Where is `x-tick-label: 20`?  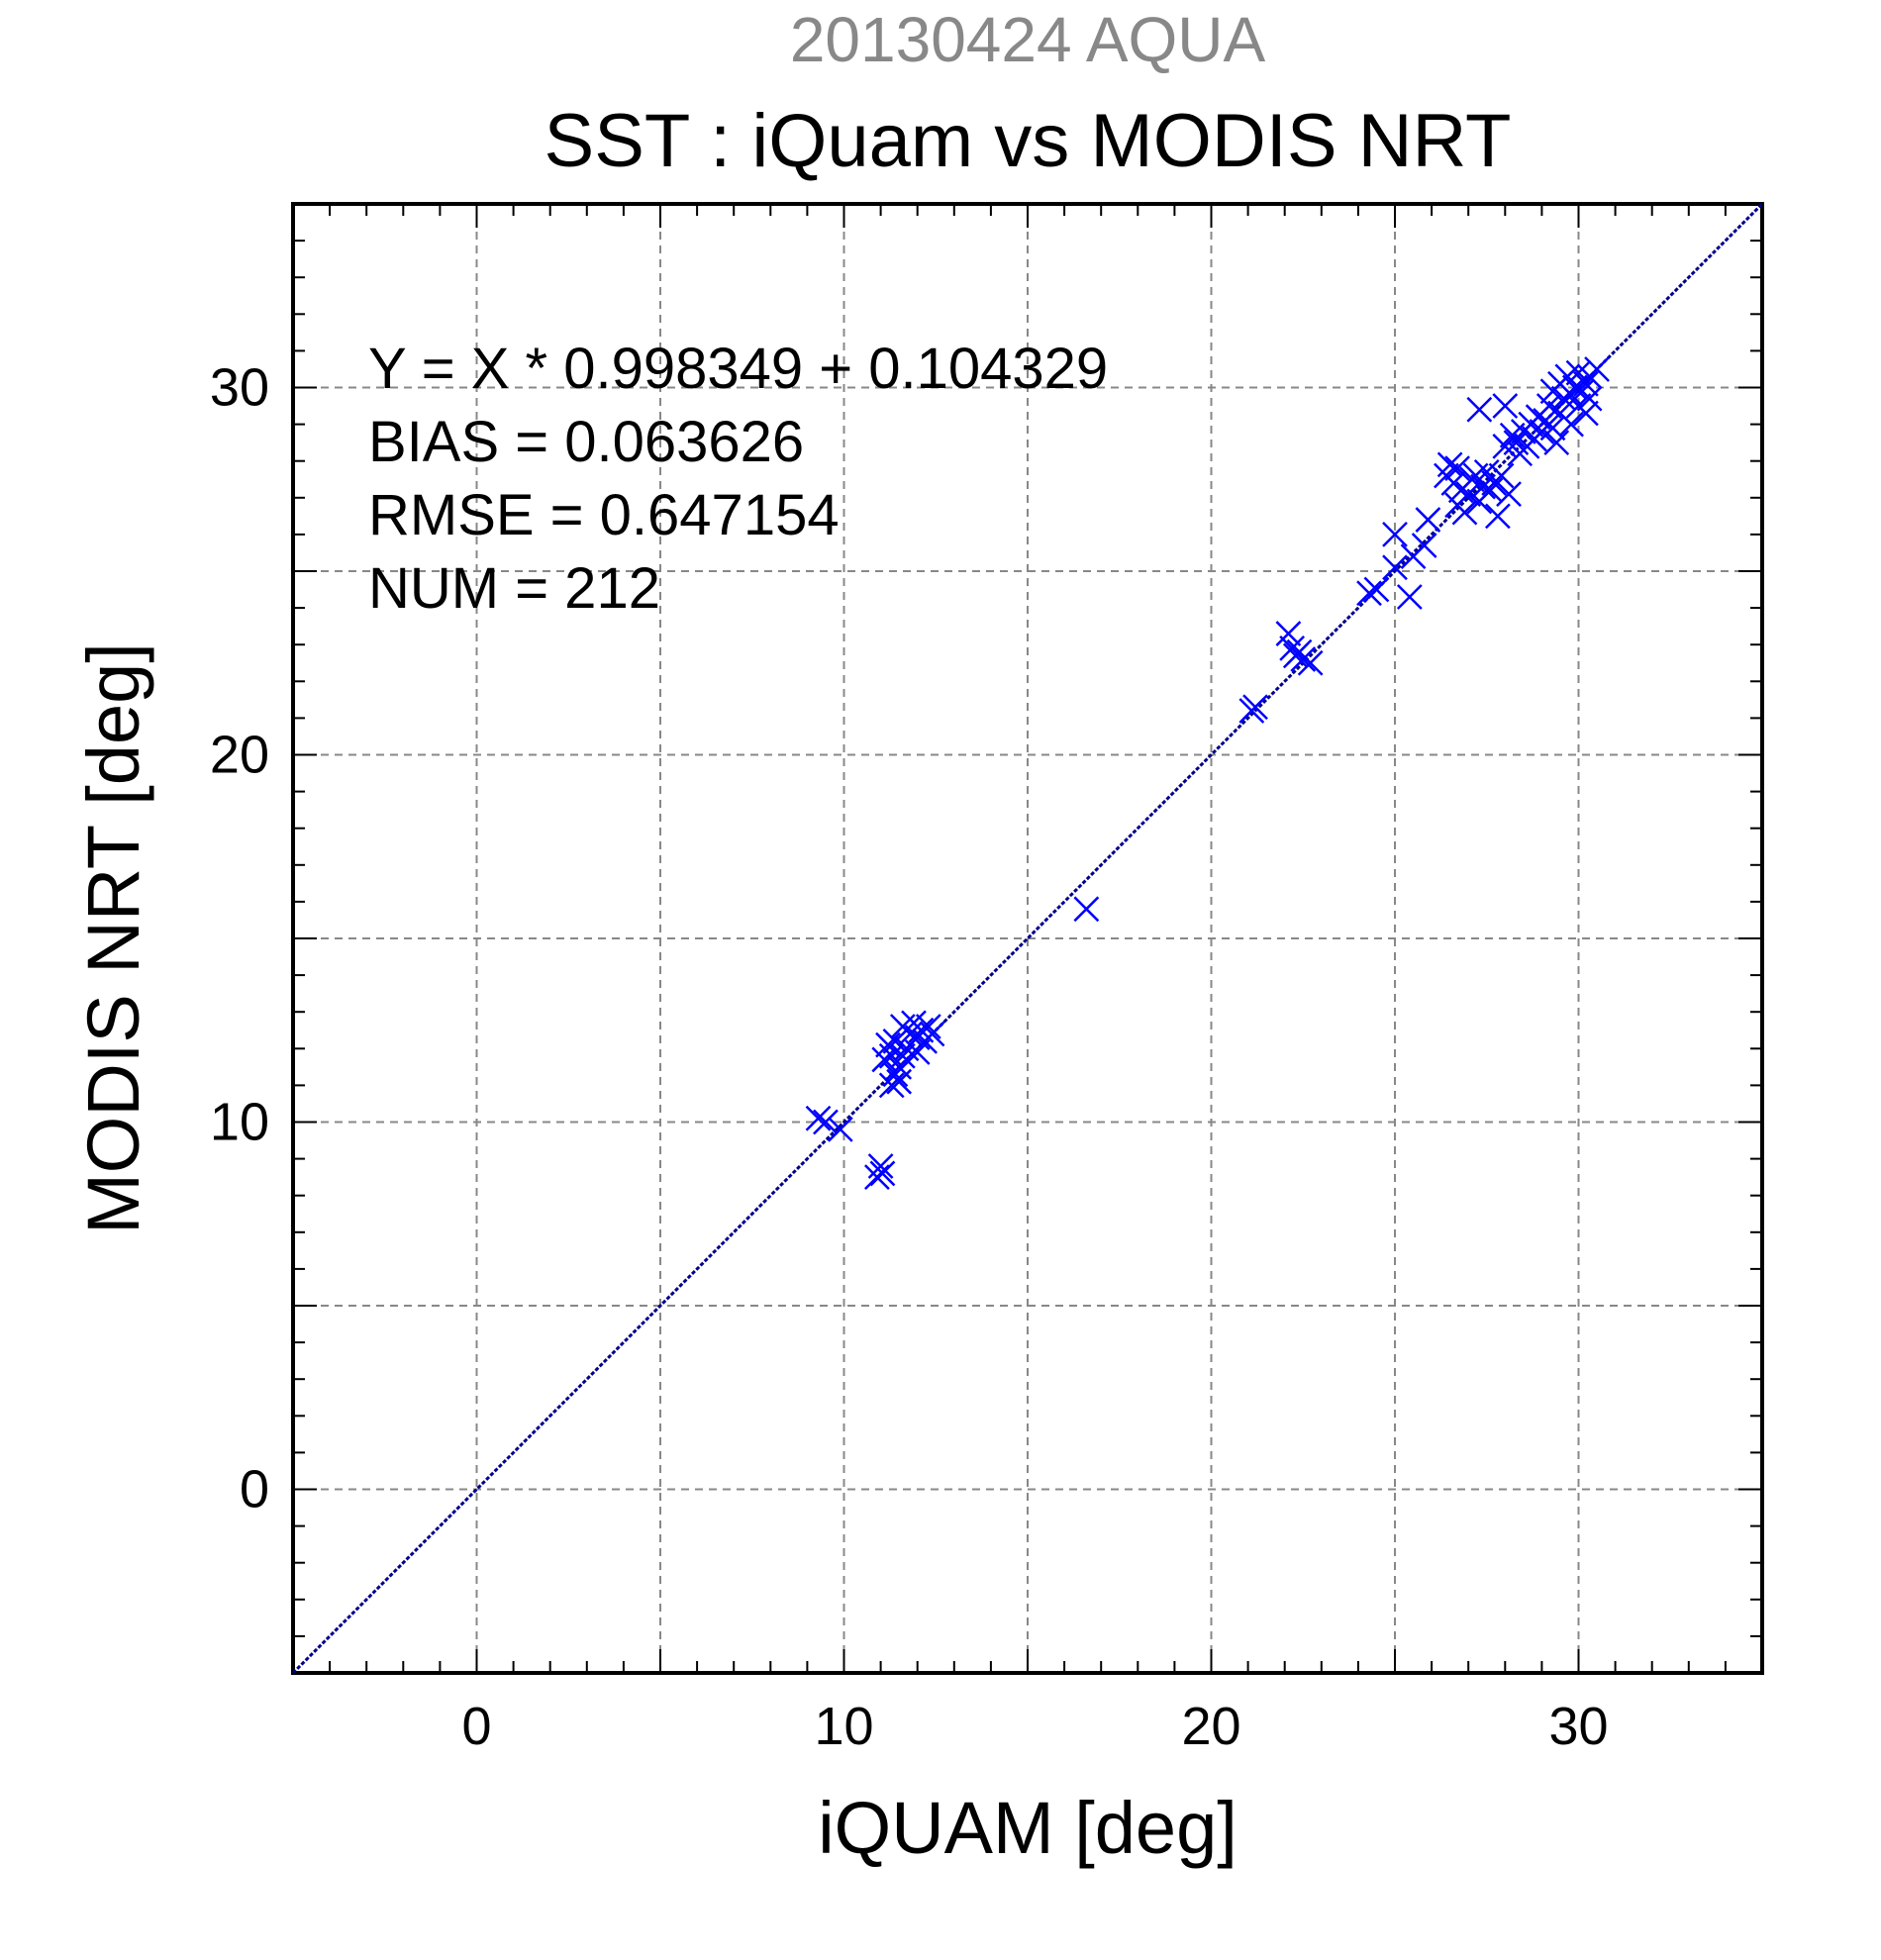 x-tick-label: 20 is located at coordinates (1210, 1726).